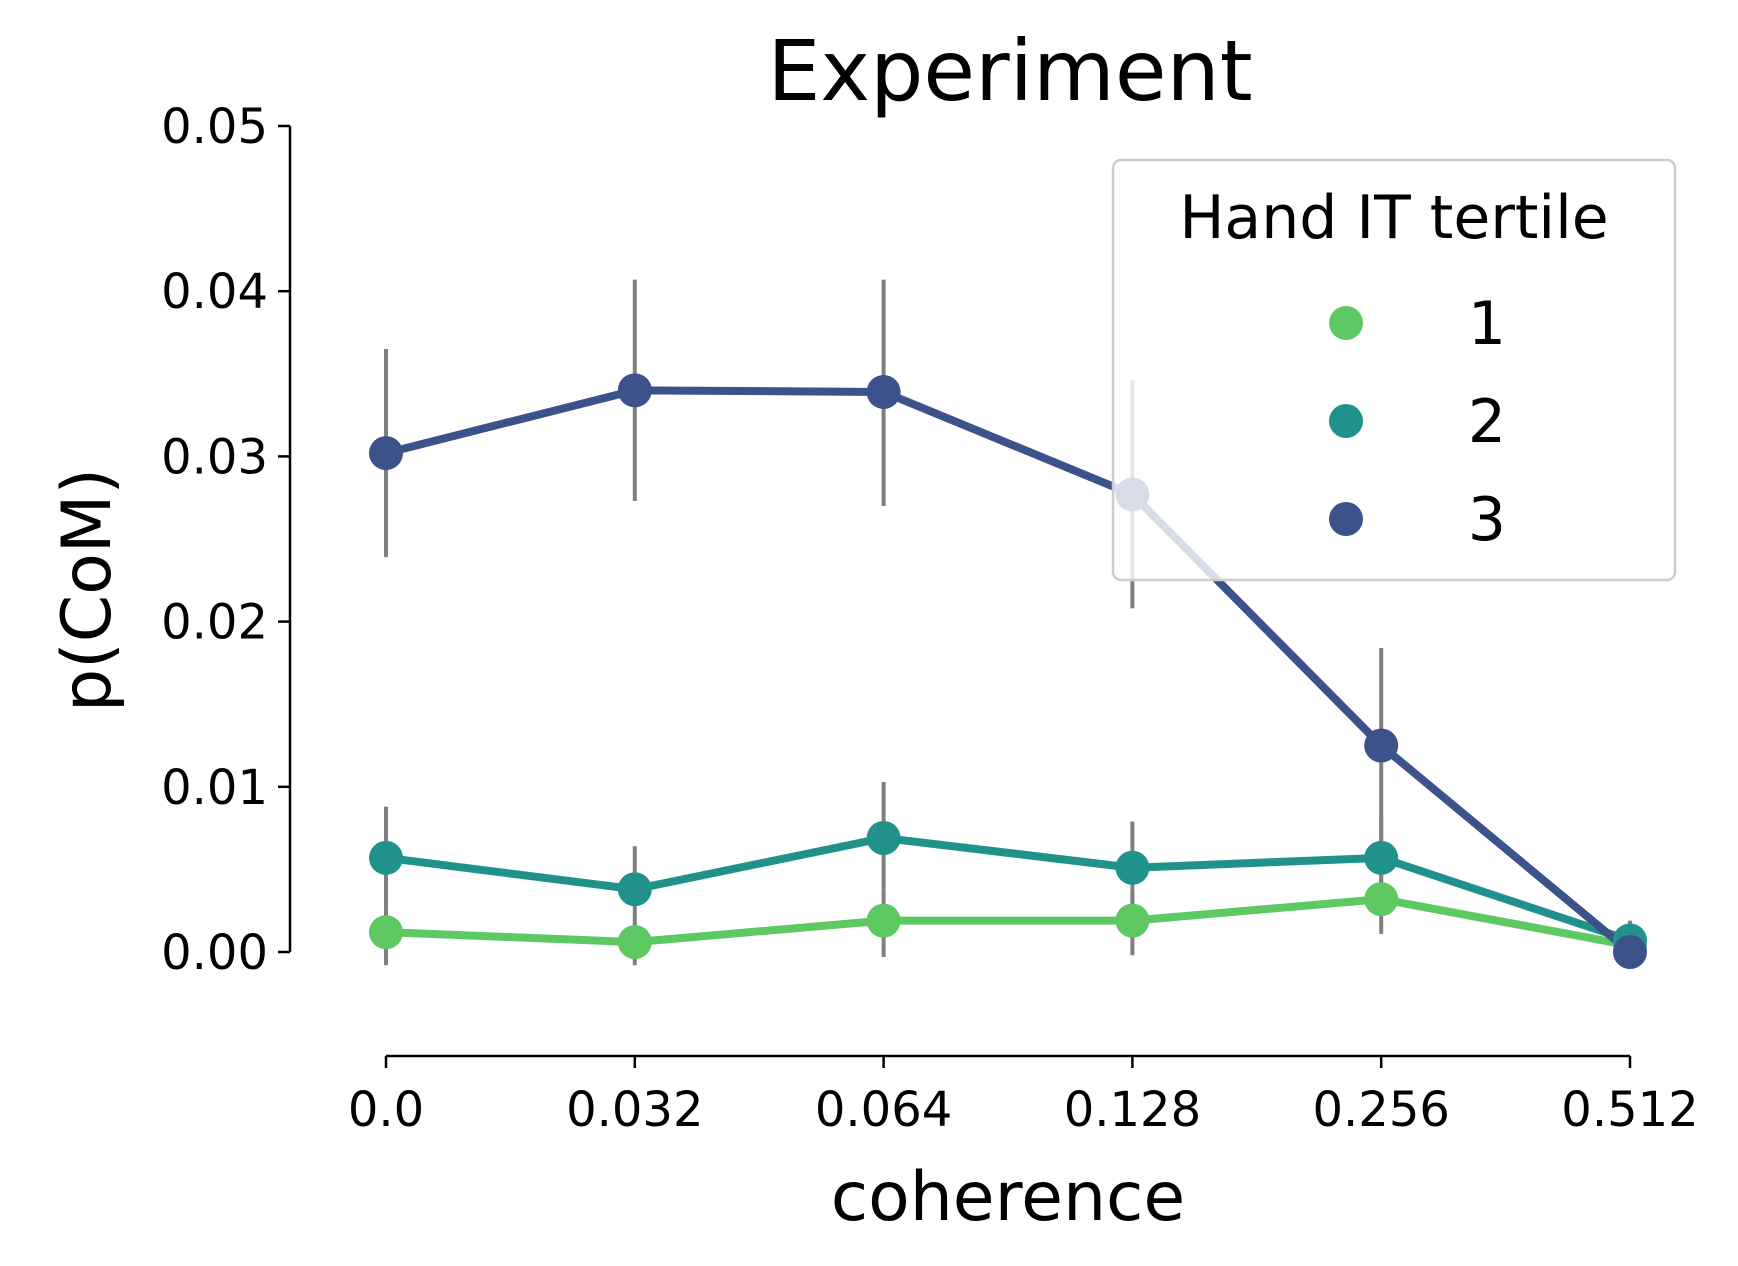 Image resolution: width=1738 pixels, height=1266 pixels. I want to click on legend-items: 1 2 3, so click(1417, 422).